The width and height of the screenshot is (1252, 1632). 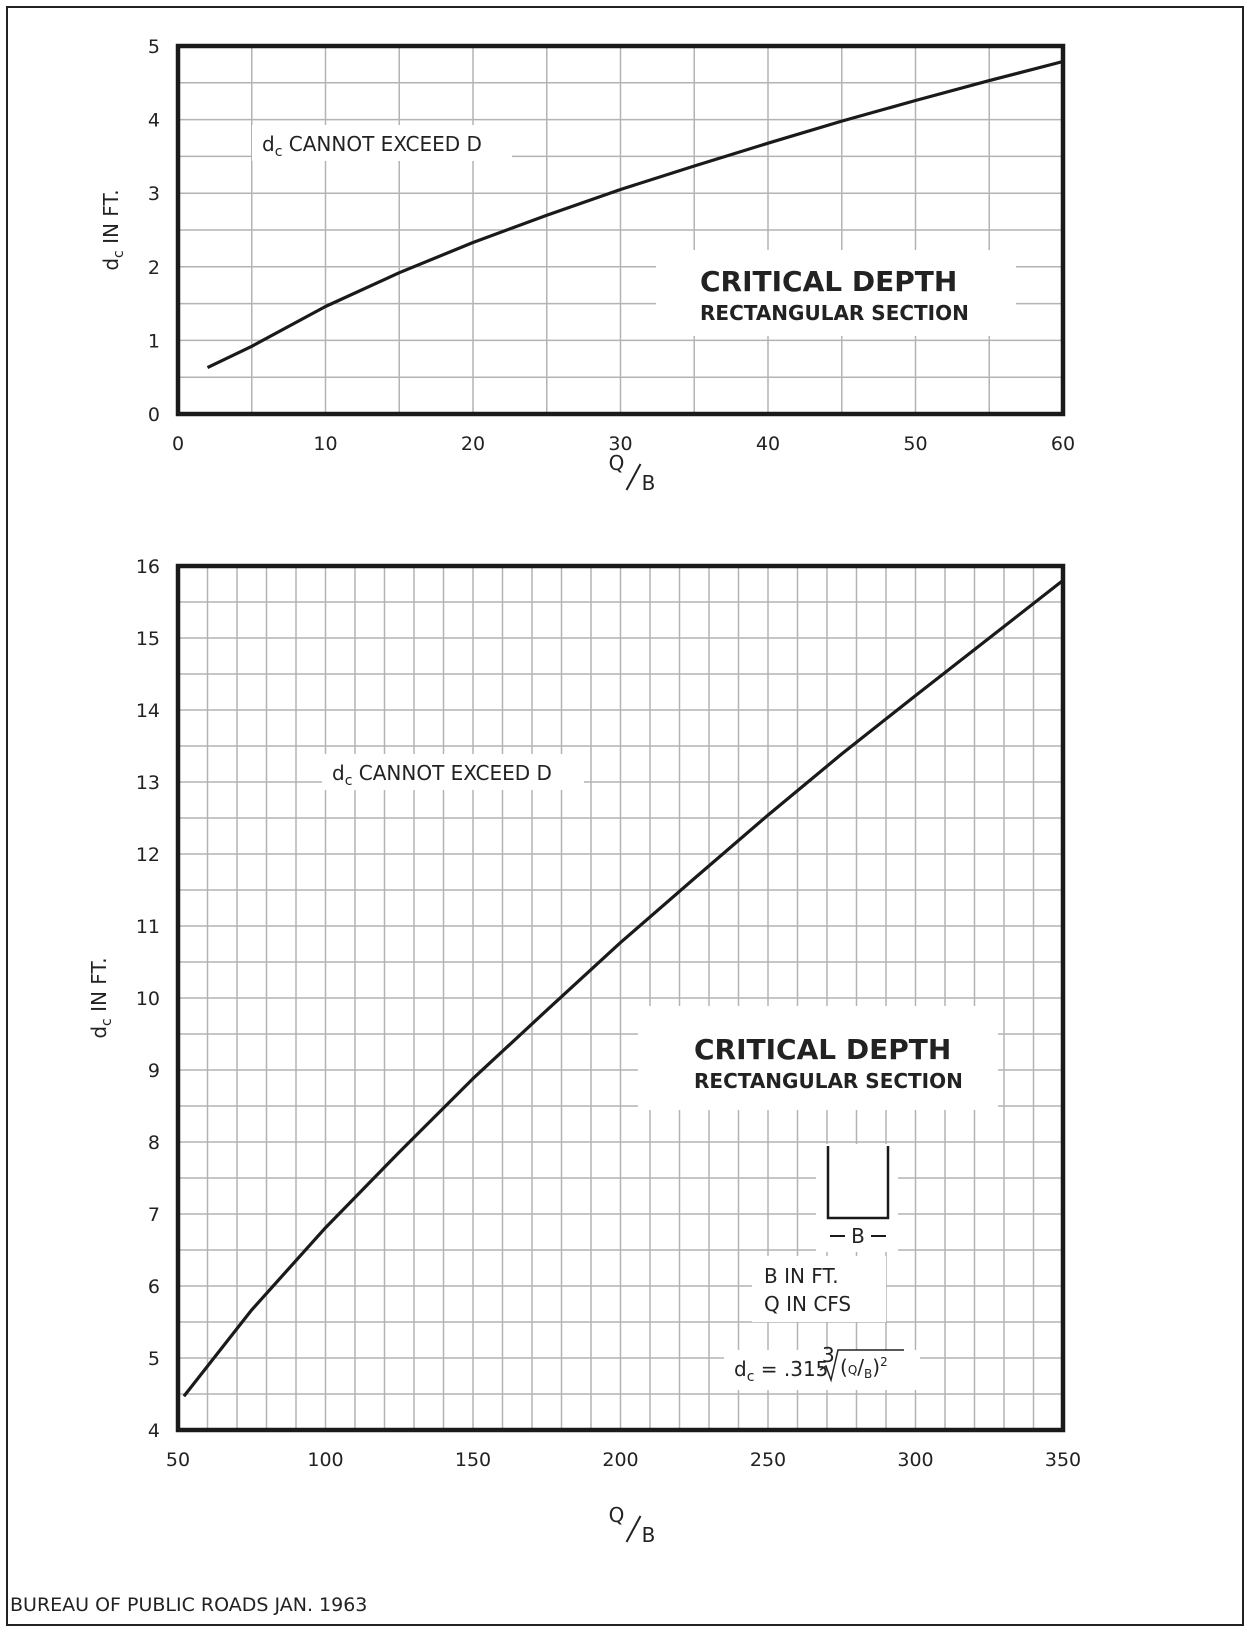 I want to click on y-tick-label: 10, so click(x=148, y=999).